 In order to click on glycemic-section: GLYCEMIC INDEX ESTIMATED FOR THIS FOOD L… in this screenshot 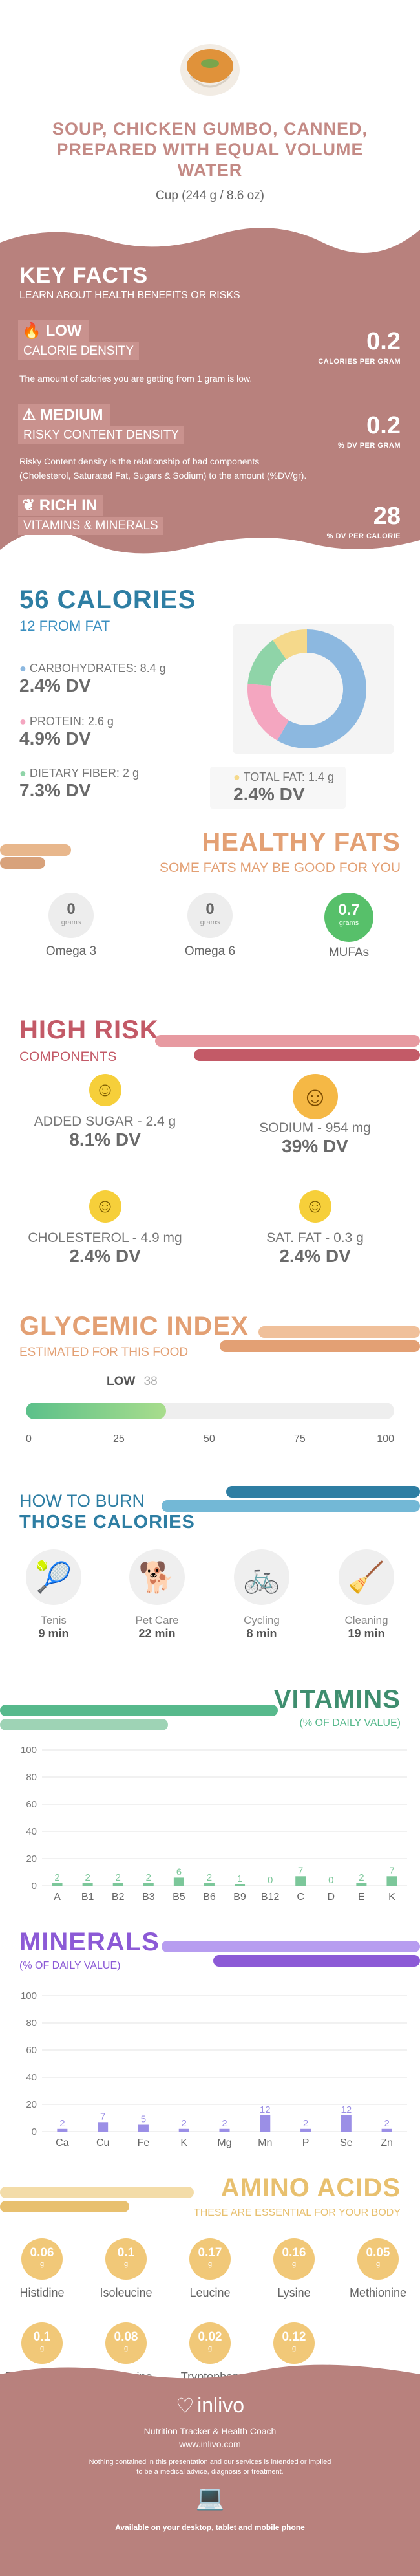, I will do `click(210, 1384)`.